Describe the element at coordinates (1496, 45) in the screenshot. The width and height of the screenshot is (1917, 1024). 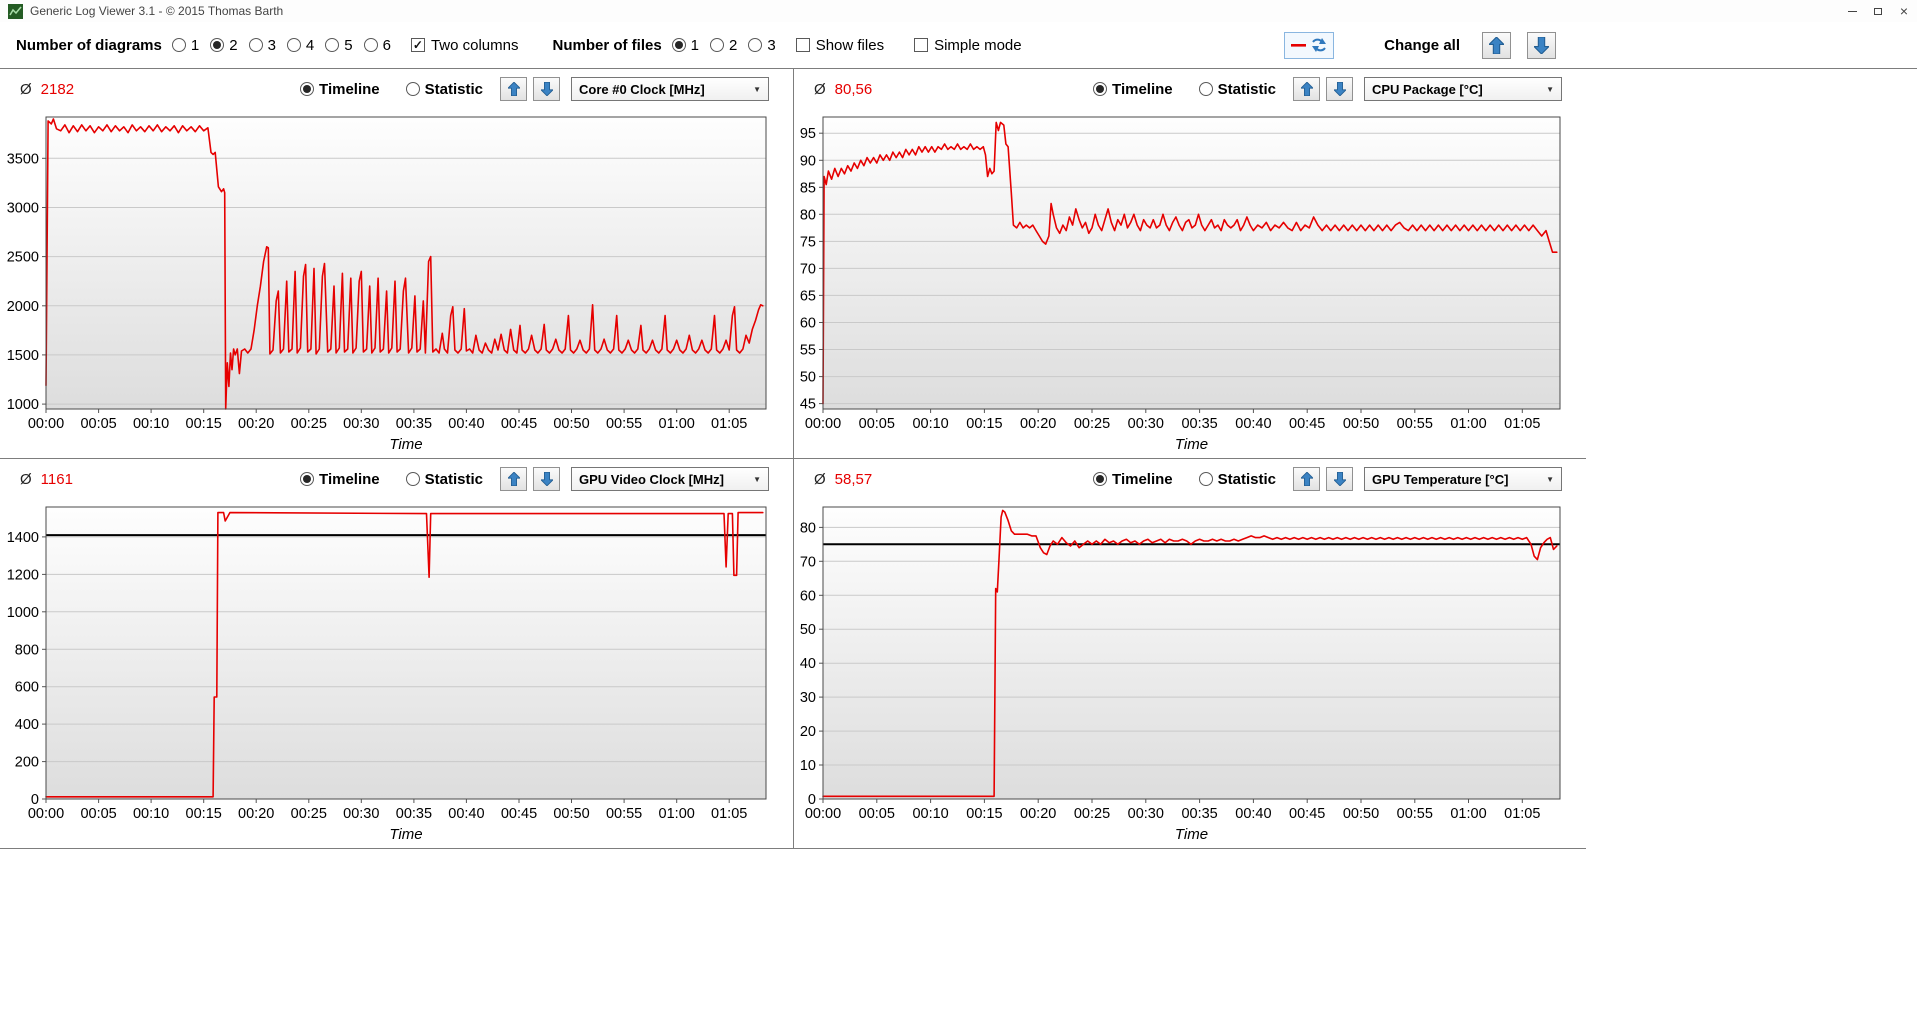
I see `change-all-up-button` at that location.